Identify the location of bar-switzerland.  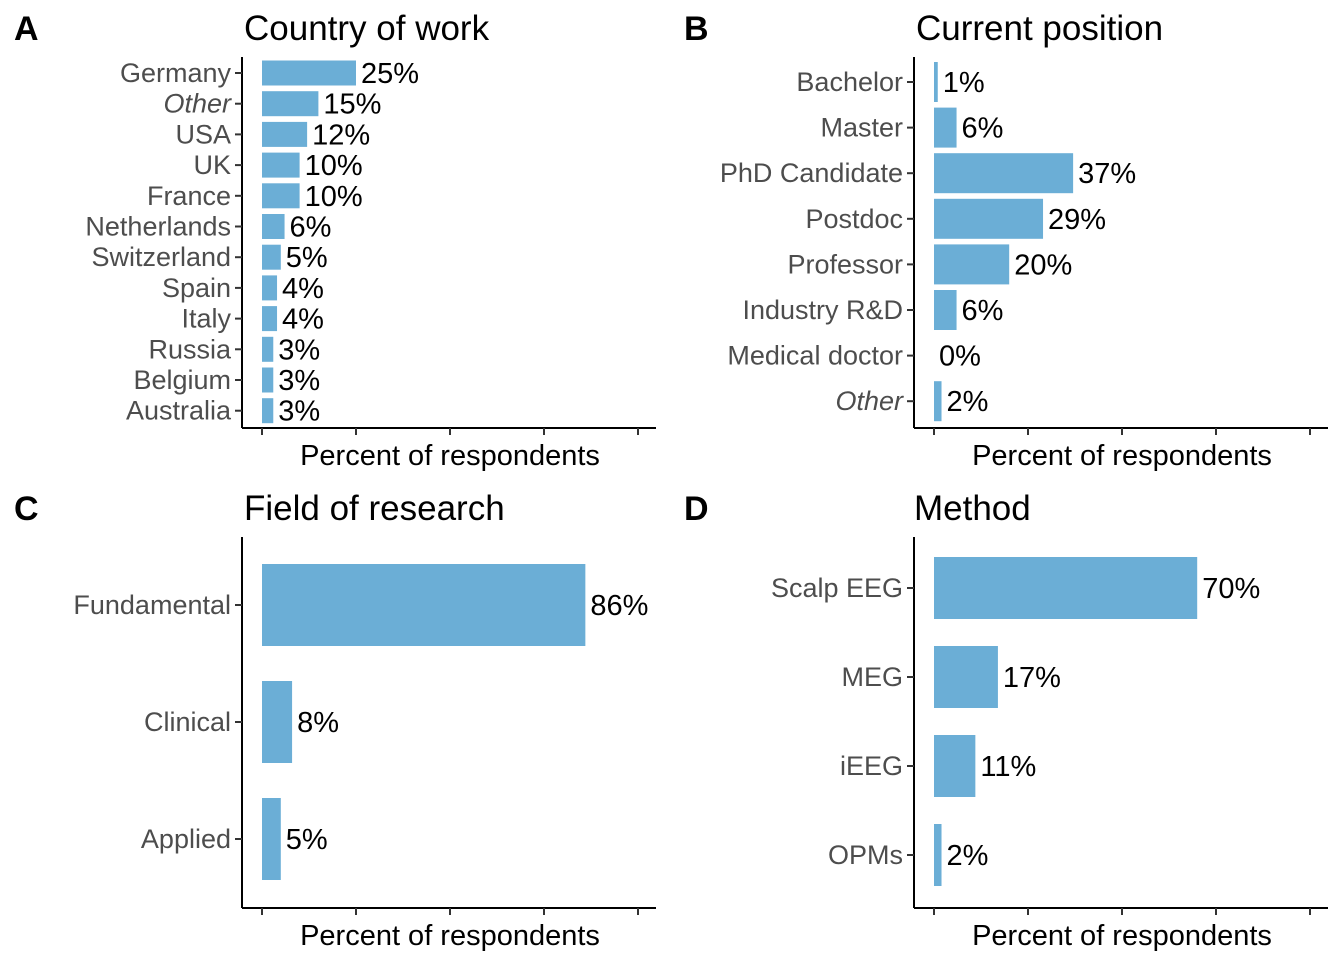
(271, 257).